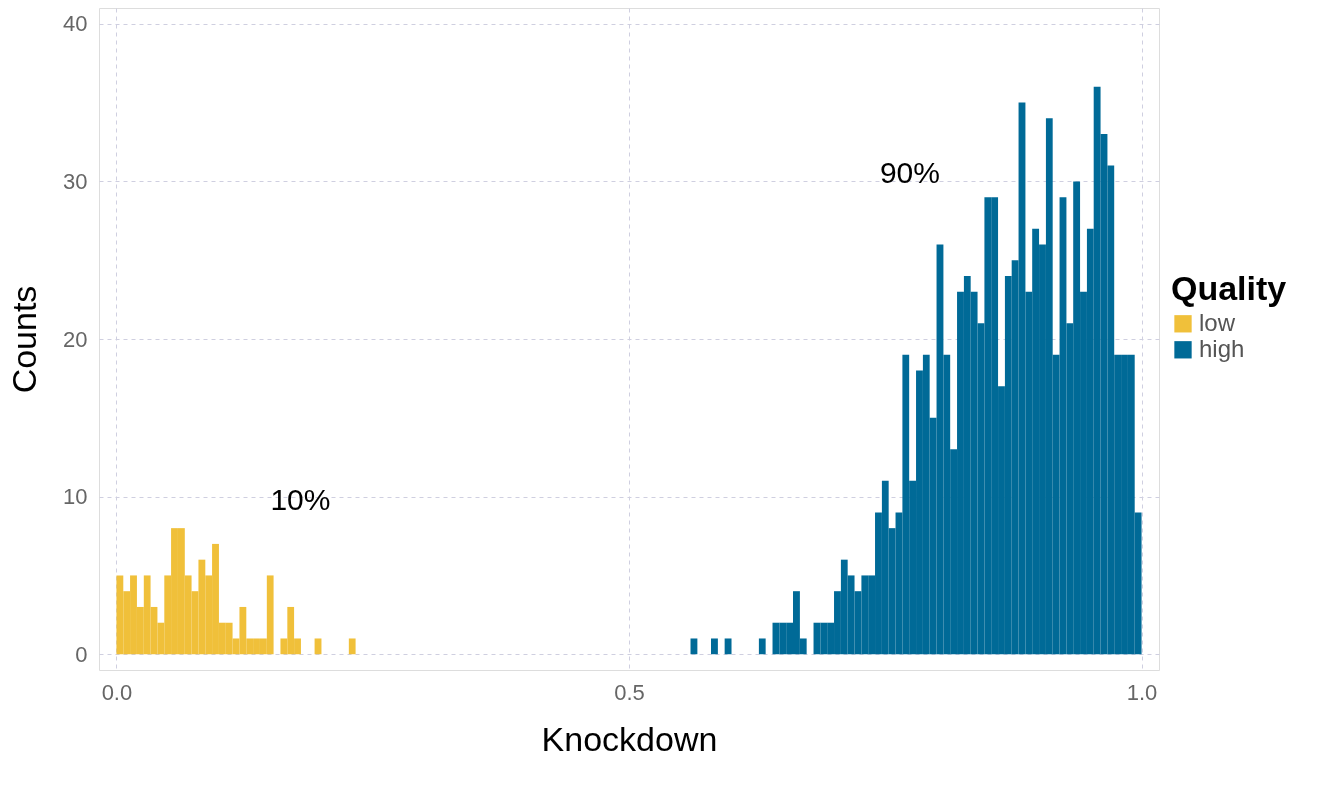  I want to click on annotation: 90%, so click(909, 172).